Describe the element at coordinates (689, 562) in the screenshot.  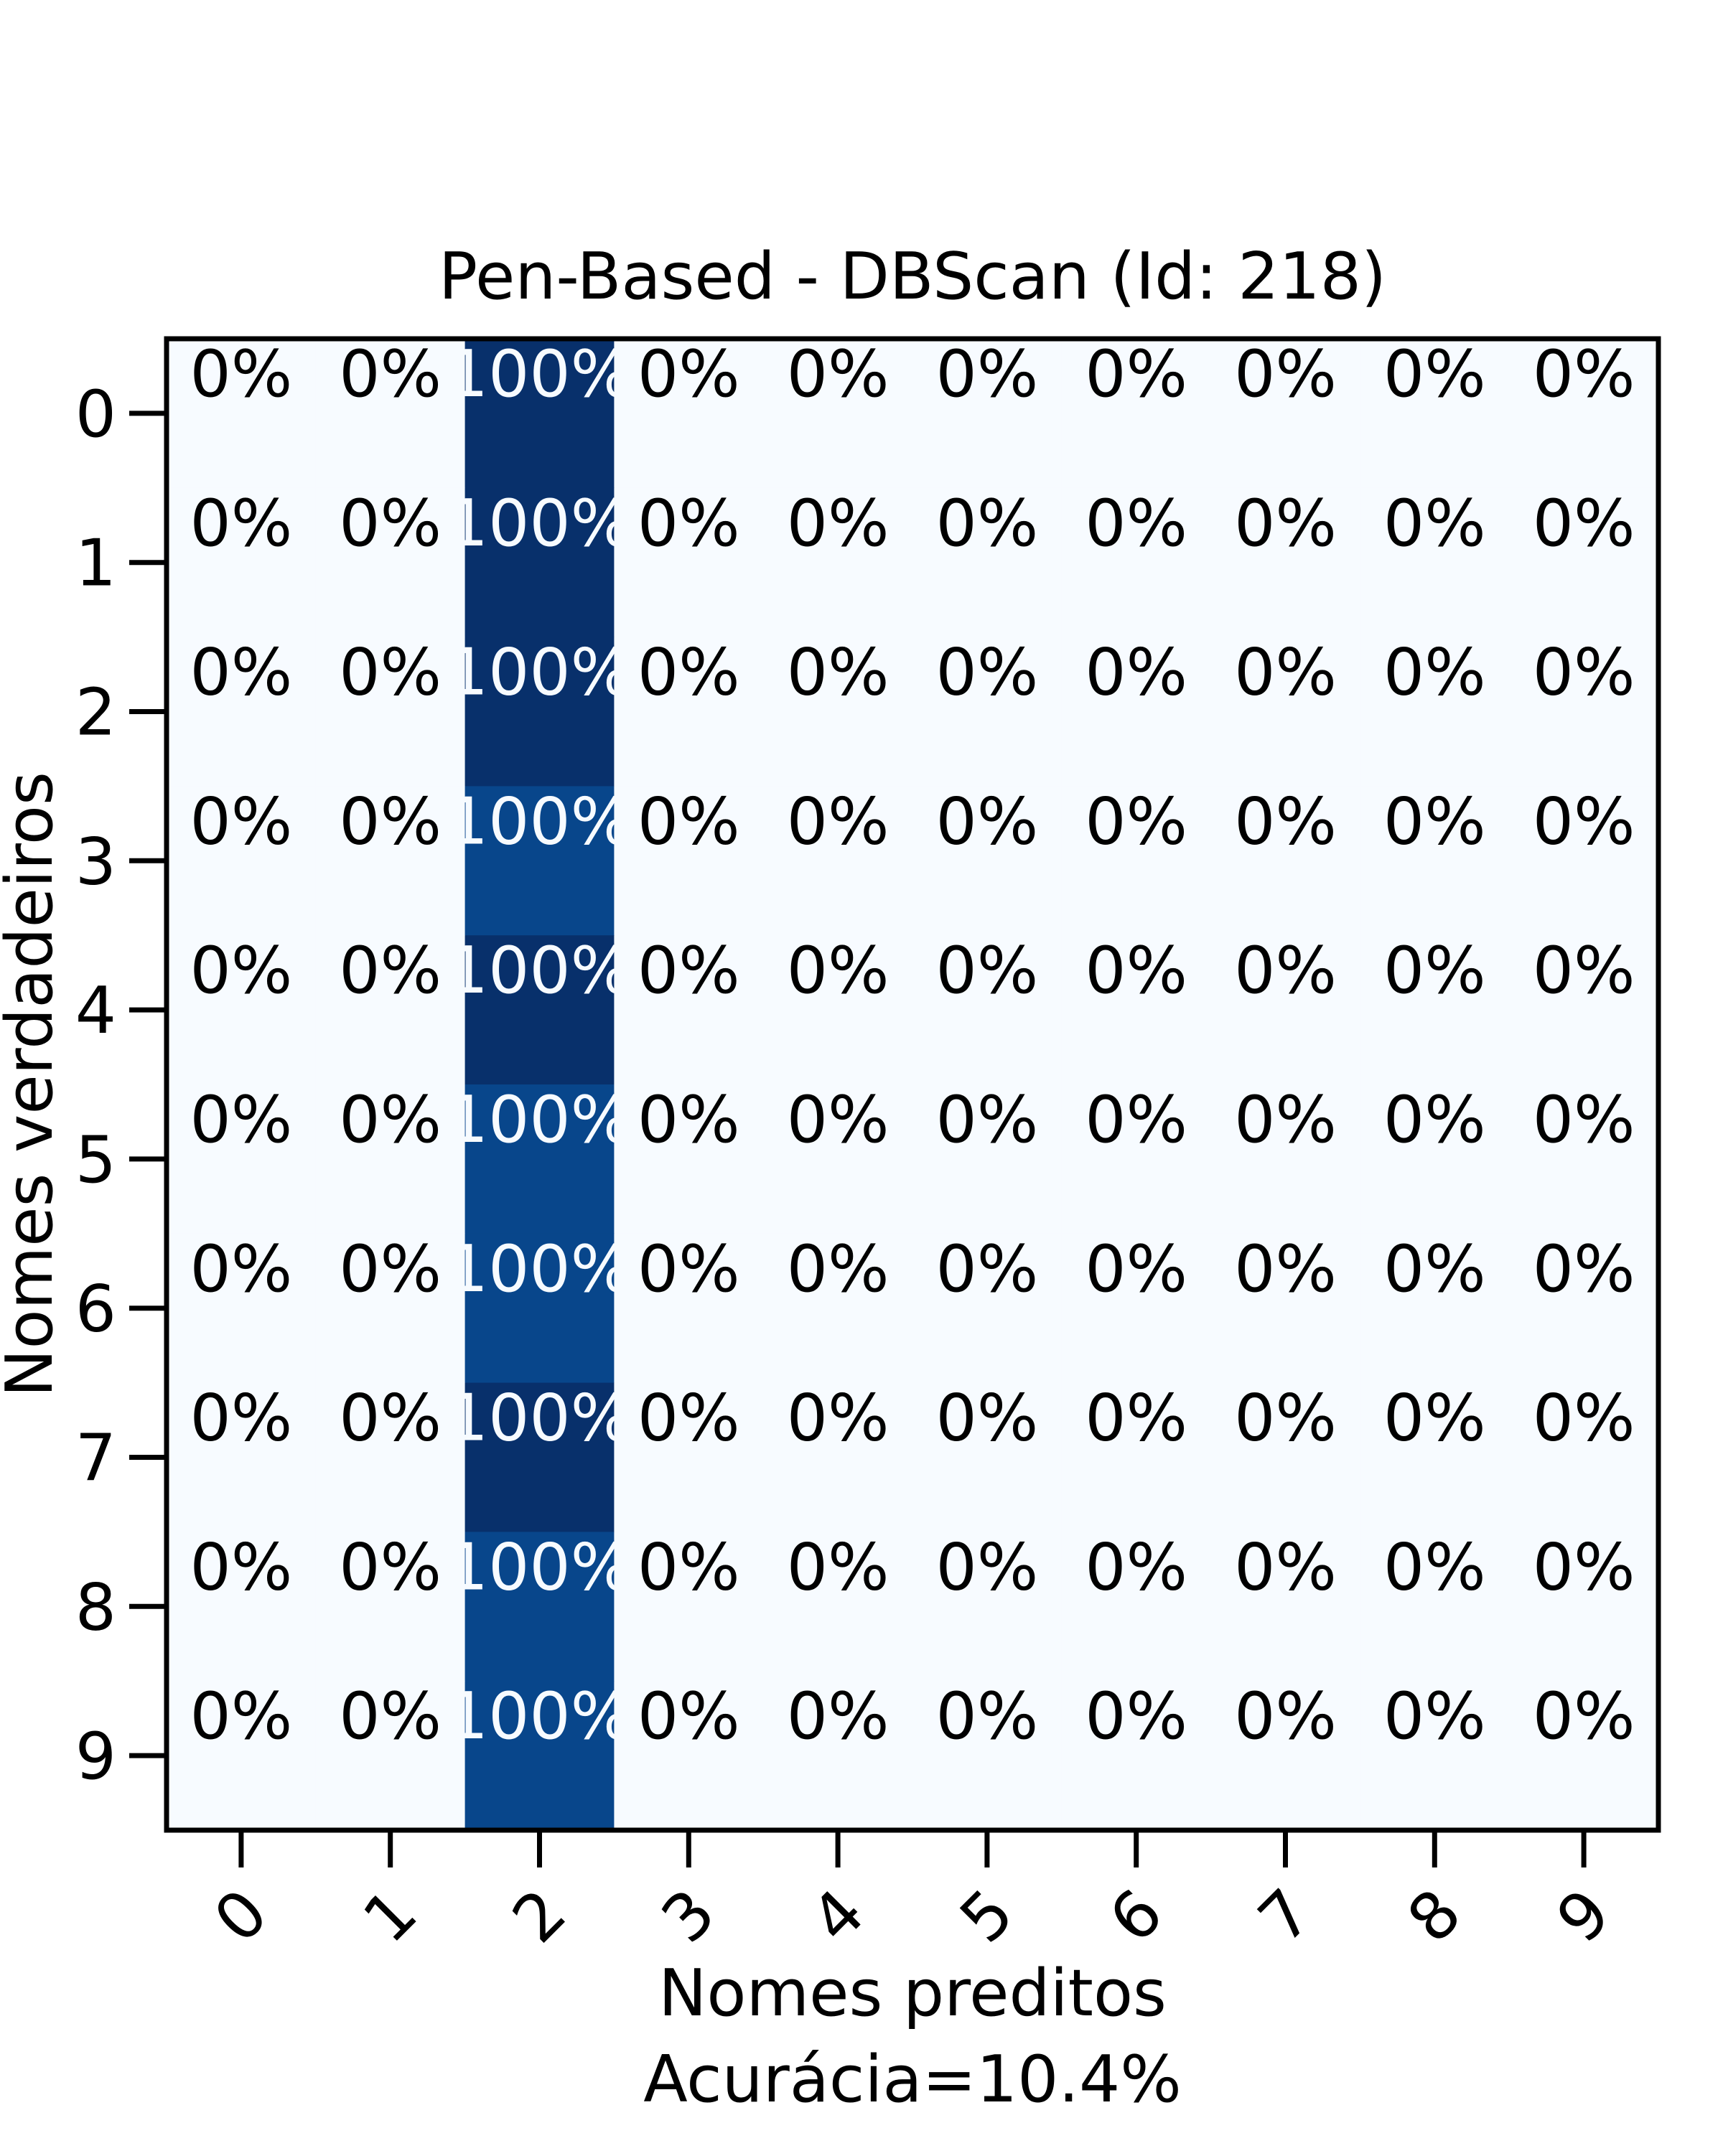
I see `heatmap-cell-r1-c3` at that location.